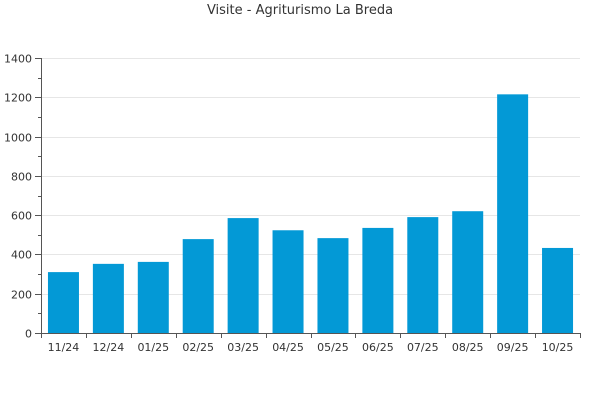 The width and height of the screenshot is (600, 400). What do you see at coordinates (64, 347) in the screenshot?
I see `x-tick-label: 11/24` at bounding box center [64, 347].